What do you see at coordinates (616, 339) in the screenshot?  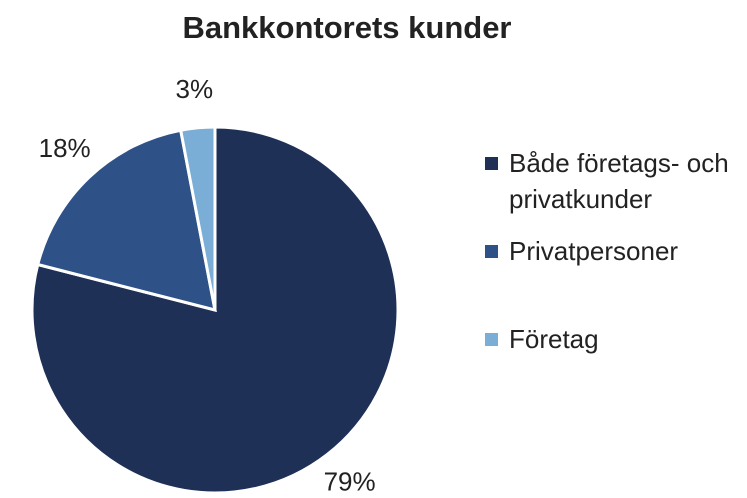 I see `legend-item: Företag` at bounding box center [616, 339].